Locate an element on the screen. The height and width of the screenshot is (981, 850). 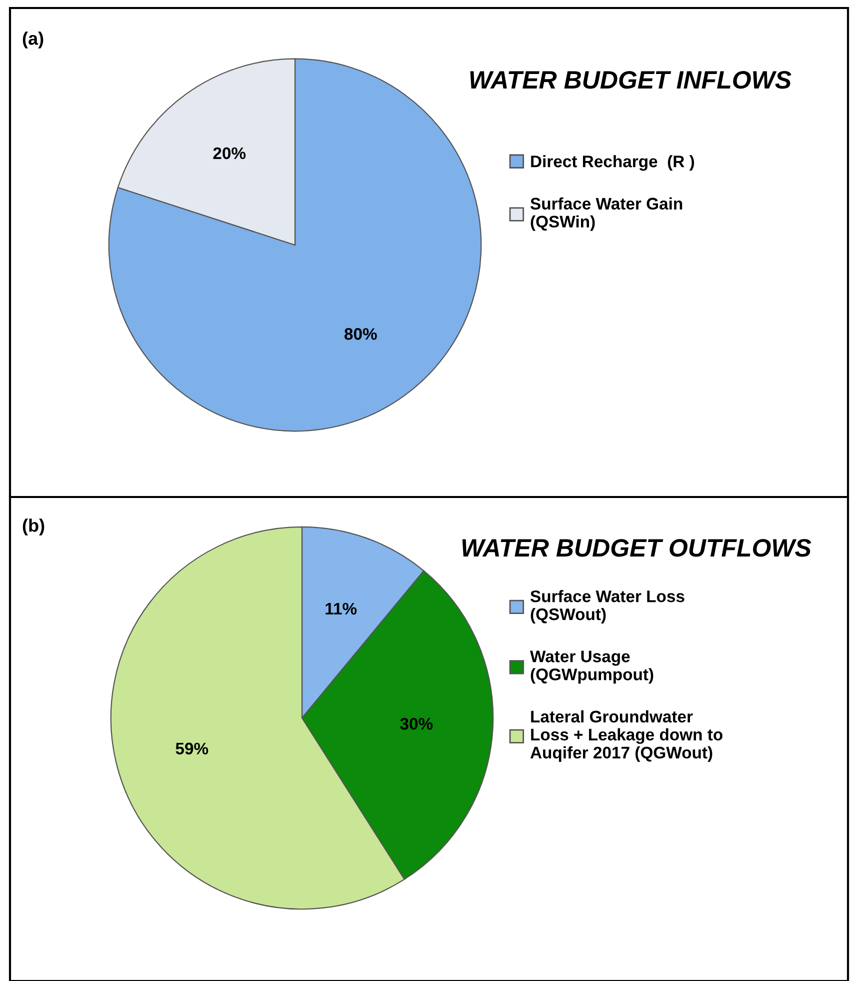
text: (a) is located at coordinates (33, 40).